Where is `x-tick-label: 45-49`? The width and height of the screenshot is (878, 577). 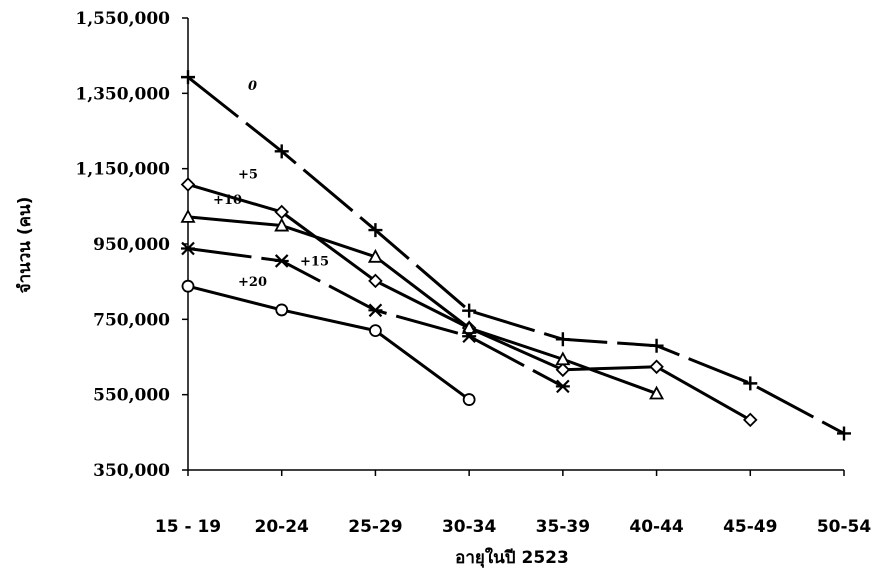
x-tick-label: 45-49 is located at coordinates (750, 527).